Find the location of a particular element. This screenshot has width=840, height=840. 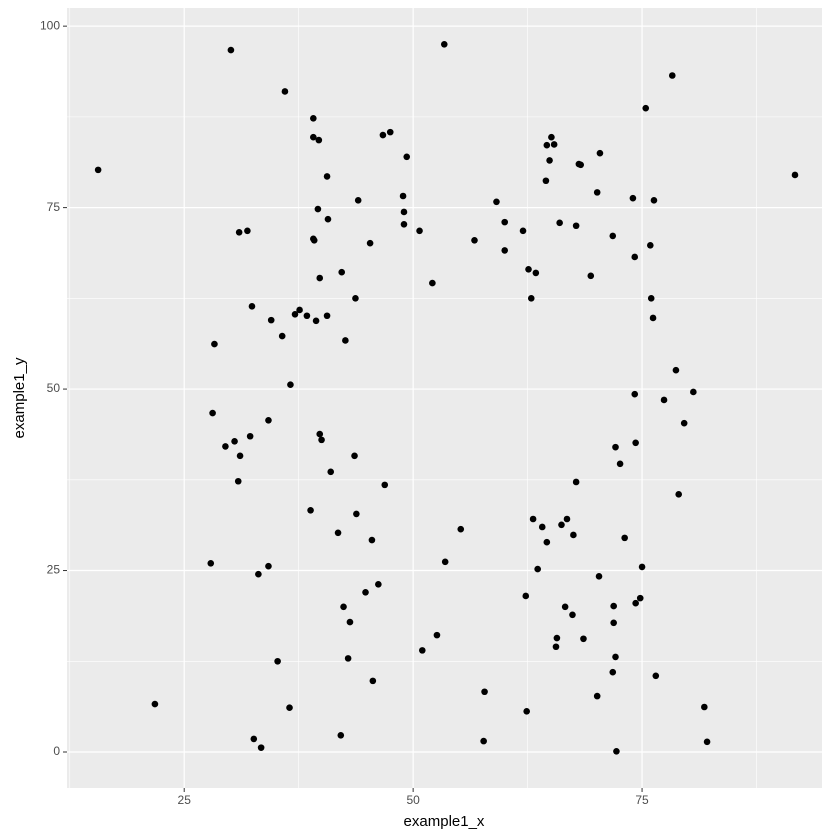

y-axis-title: example1_y is located at coordinates (19, 397).